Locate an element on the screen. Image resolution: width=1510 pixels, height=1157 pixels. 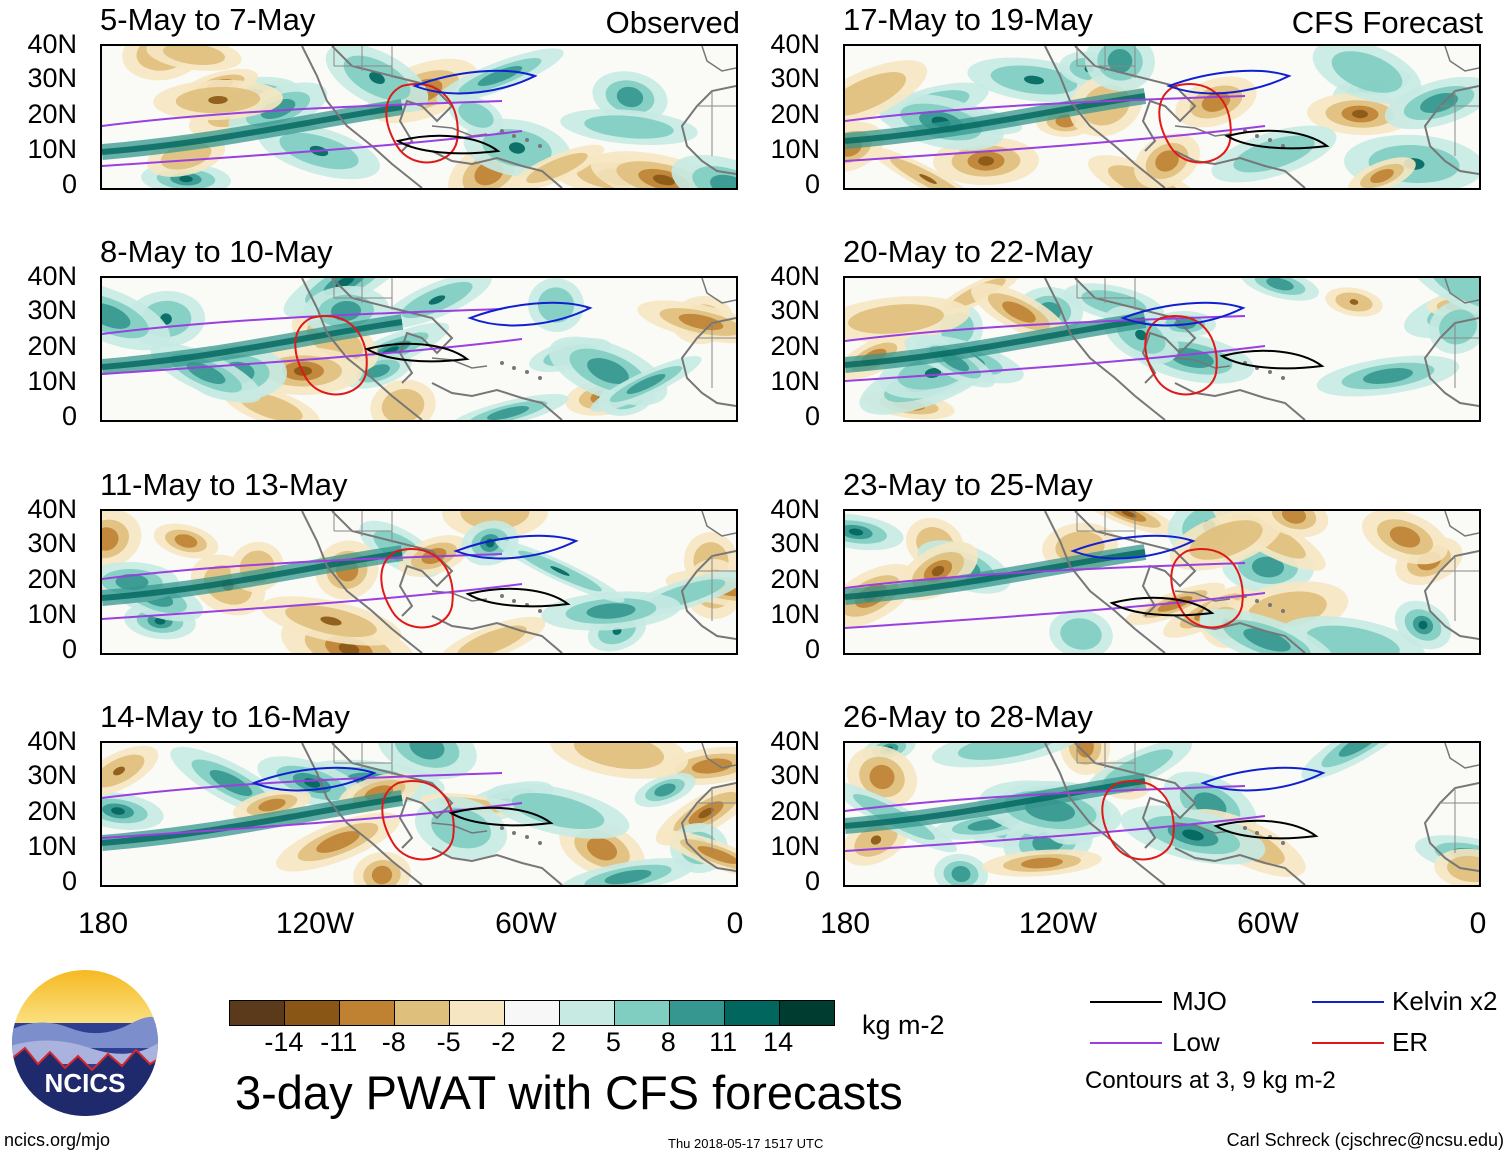
colorbar-tick-9: 14 is located at coordinates (778, 1042).